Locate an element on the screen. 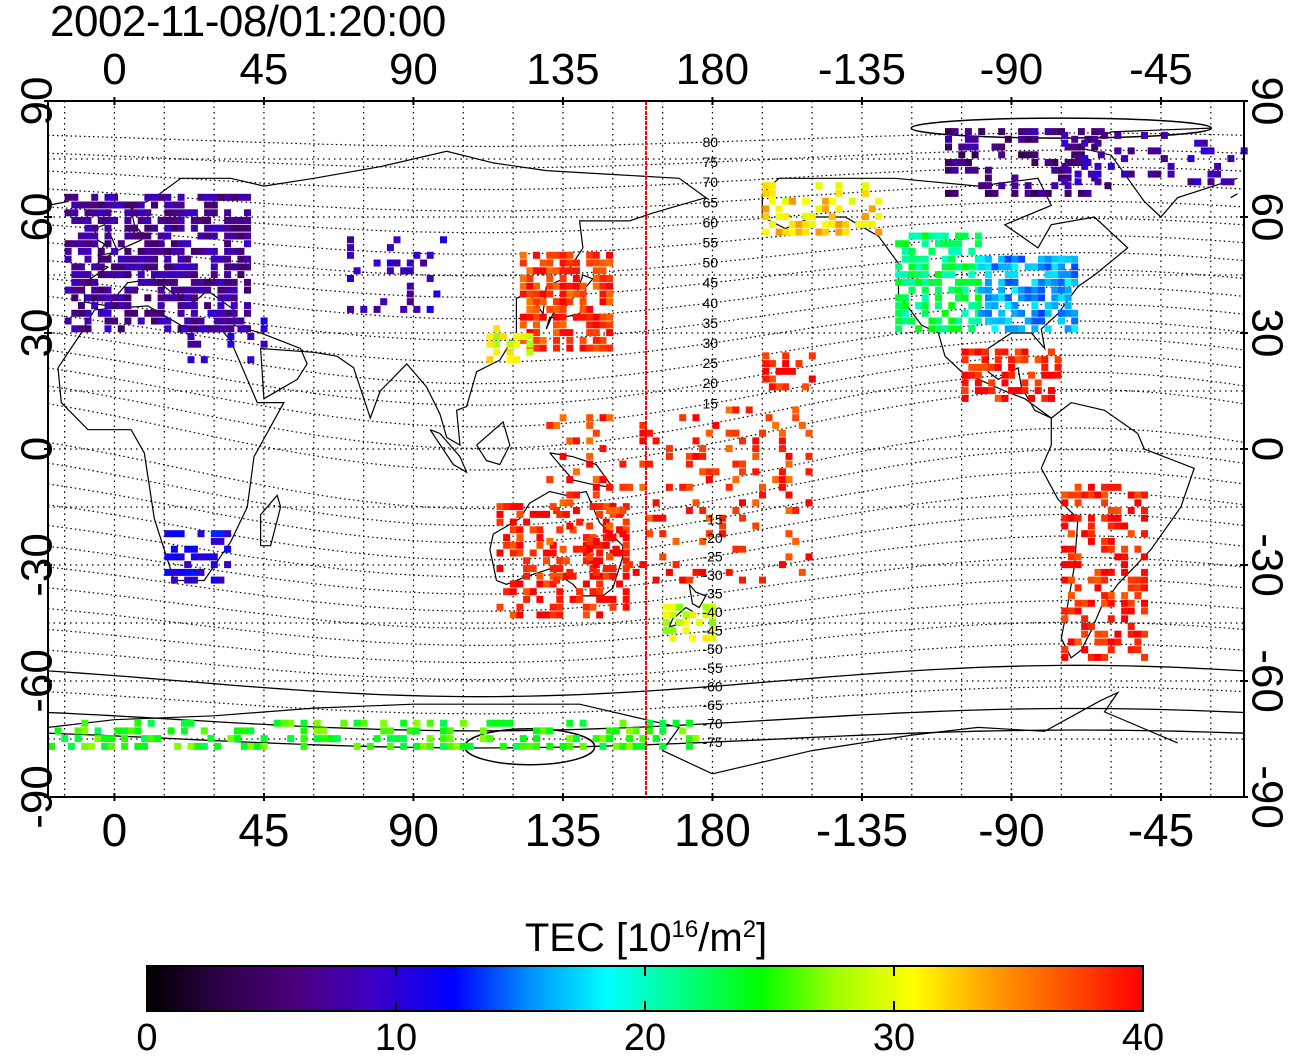 This screenshot has width=1292, height=1060. contour-label: -55 is located at coordinates (712, 668).